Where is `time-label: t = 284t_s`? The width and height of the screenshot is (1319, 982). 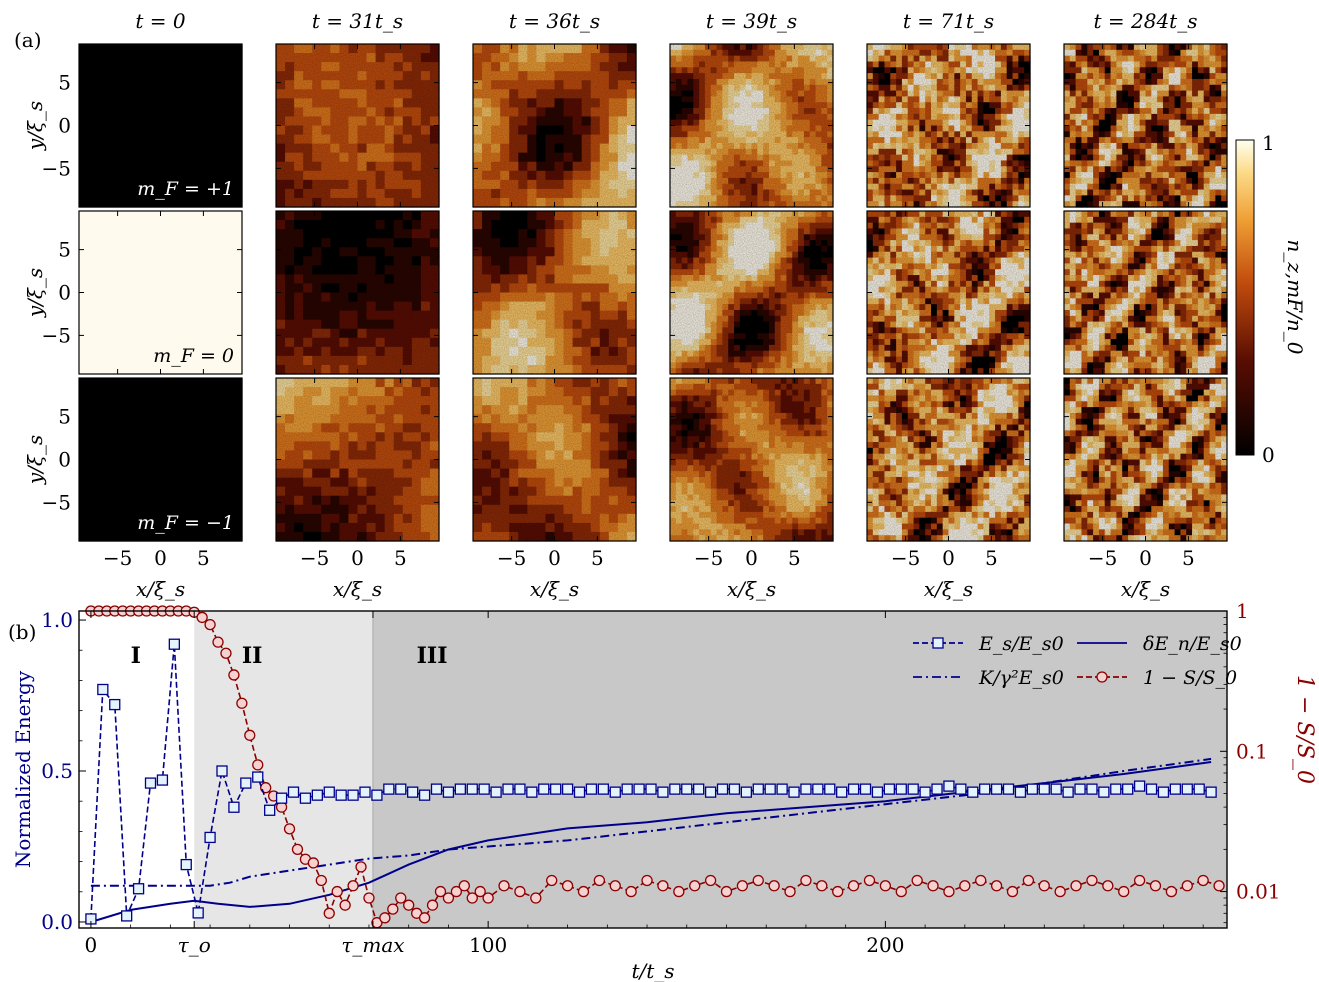
time-label: t = 284t_s is located at coordinates (1146, 21).